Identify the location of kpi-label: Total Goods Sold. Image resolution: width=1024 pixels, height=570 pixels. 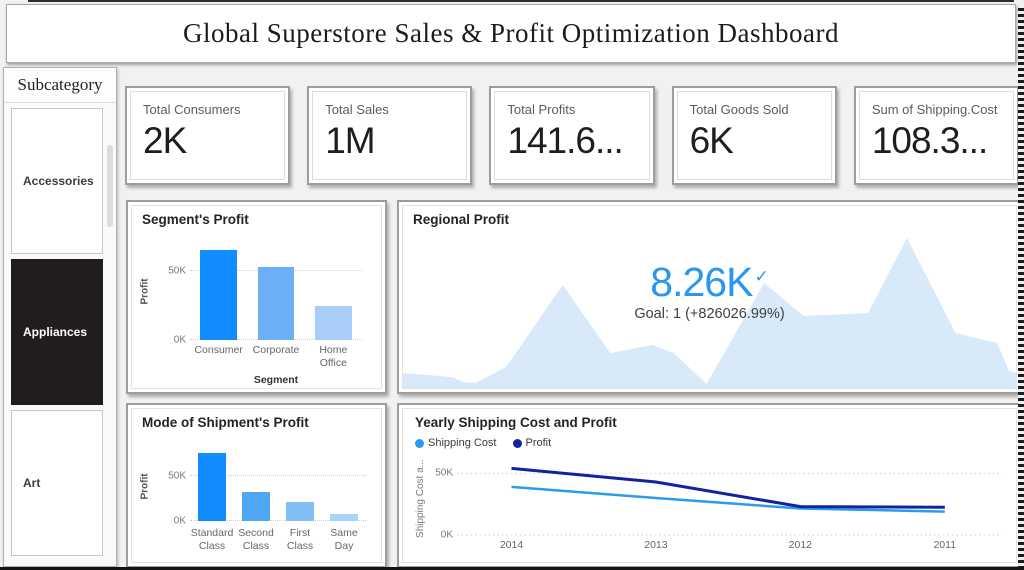
(739, 109).